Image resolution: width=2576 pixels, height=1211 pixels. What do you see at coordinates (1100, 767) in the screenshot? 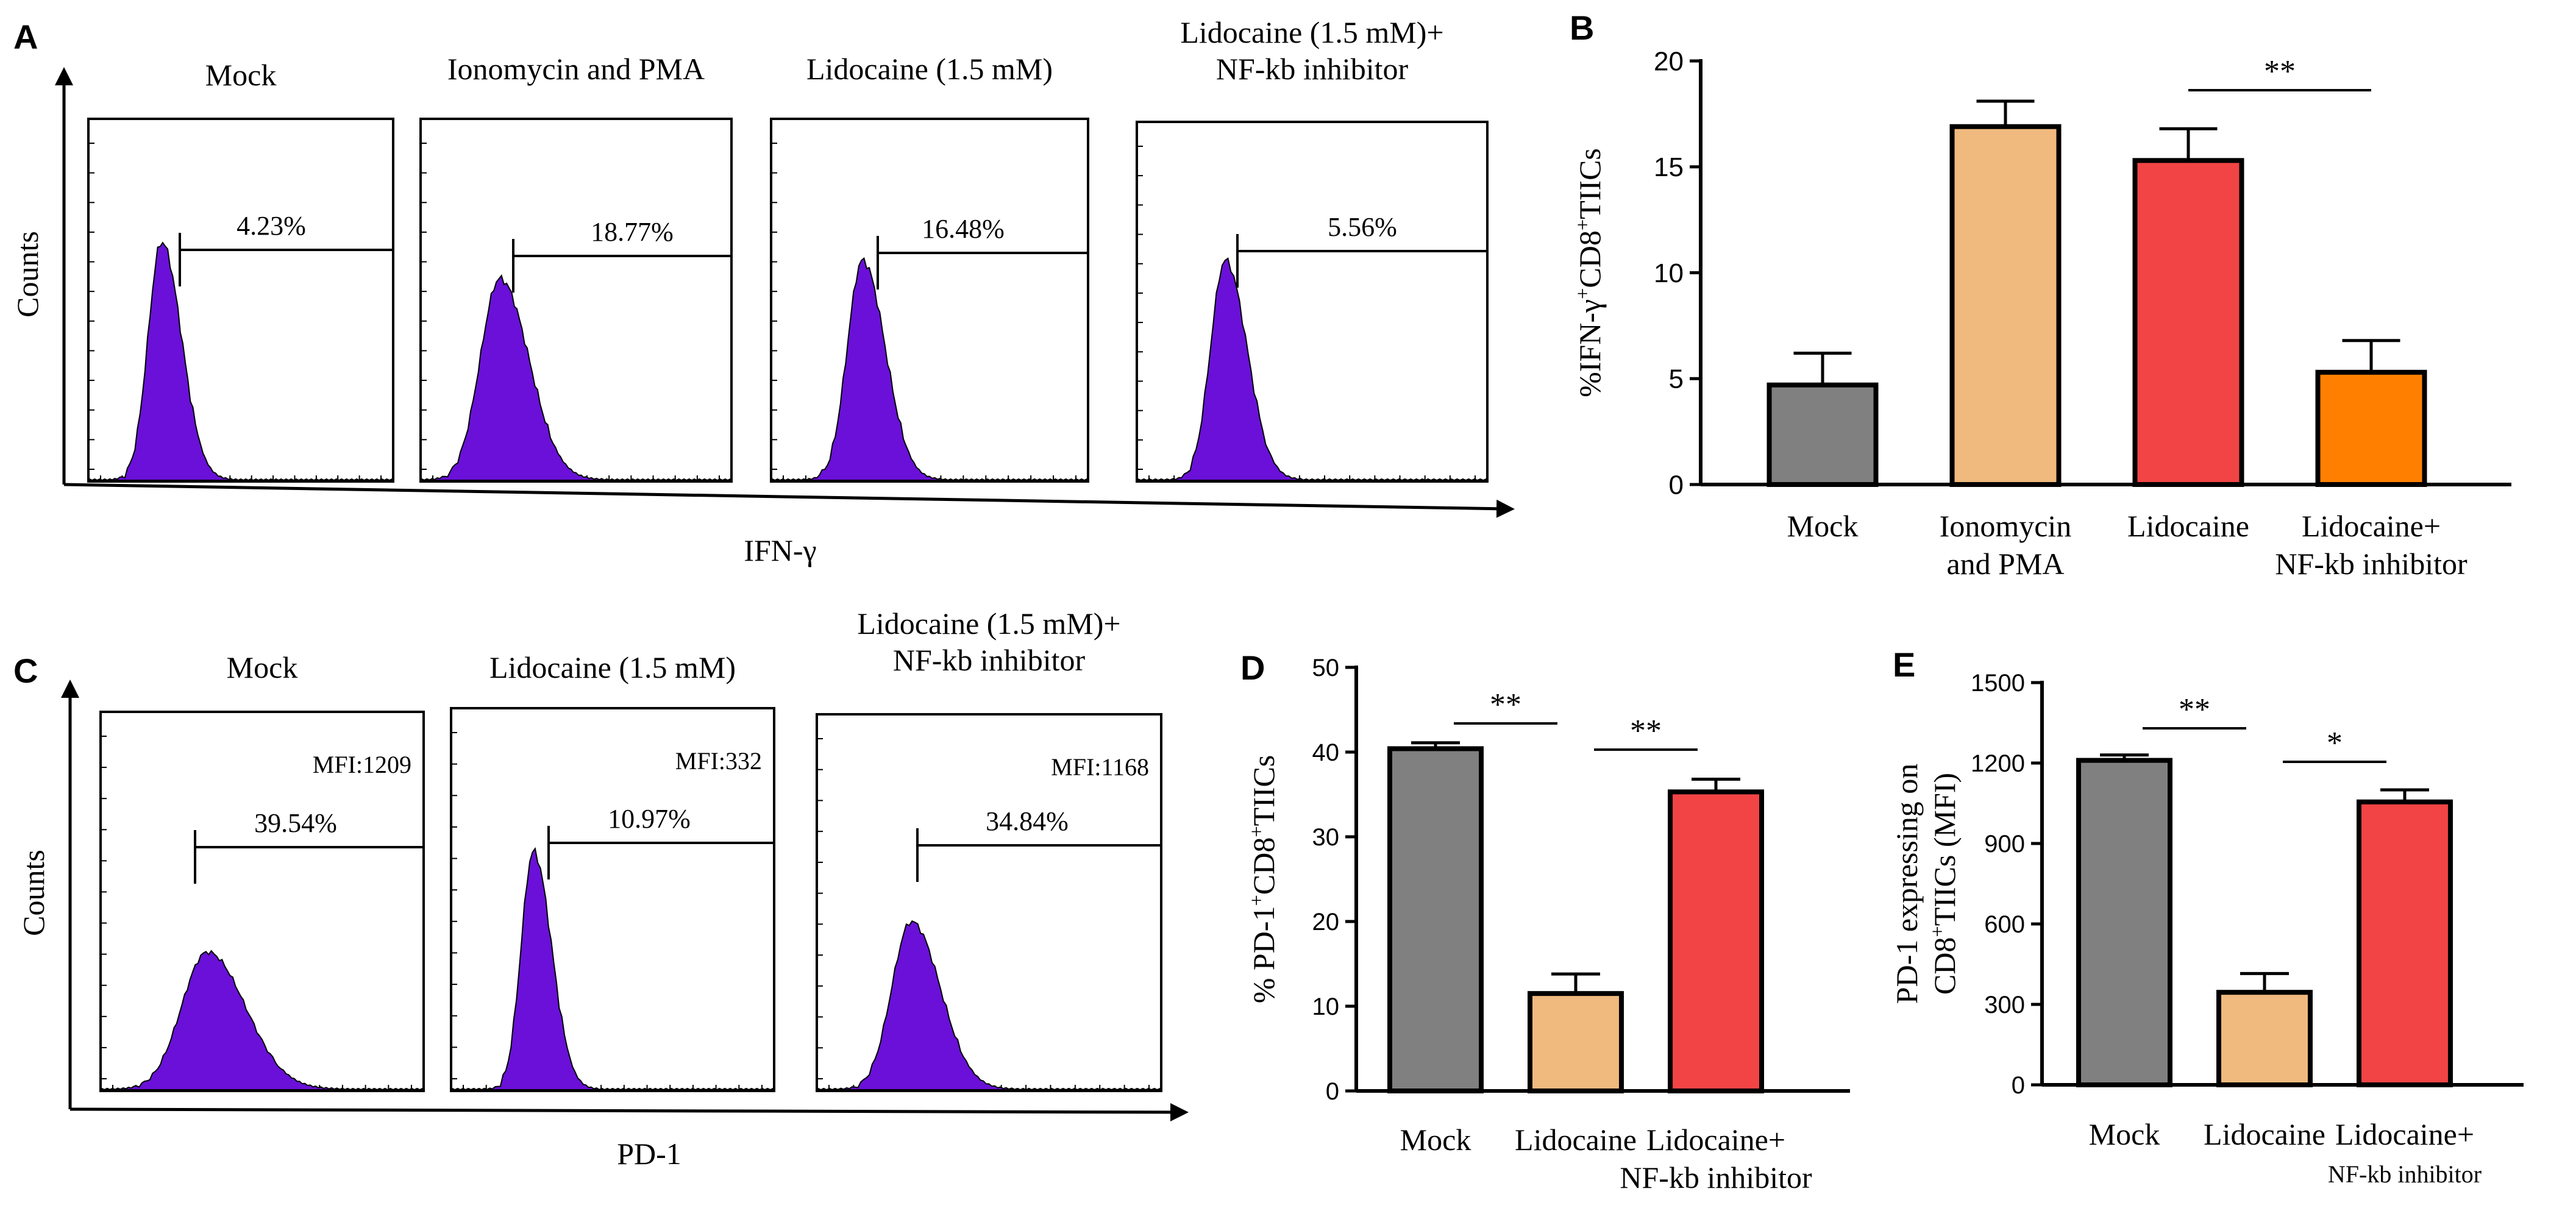
I see `mfi-label: MFI:1168` at bounding box center [1100, 767].